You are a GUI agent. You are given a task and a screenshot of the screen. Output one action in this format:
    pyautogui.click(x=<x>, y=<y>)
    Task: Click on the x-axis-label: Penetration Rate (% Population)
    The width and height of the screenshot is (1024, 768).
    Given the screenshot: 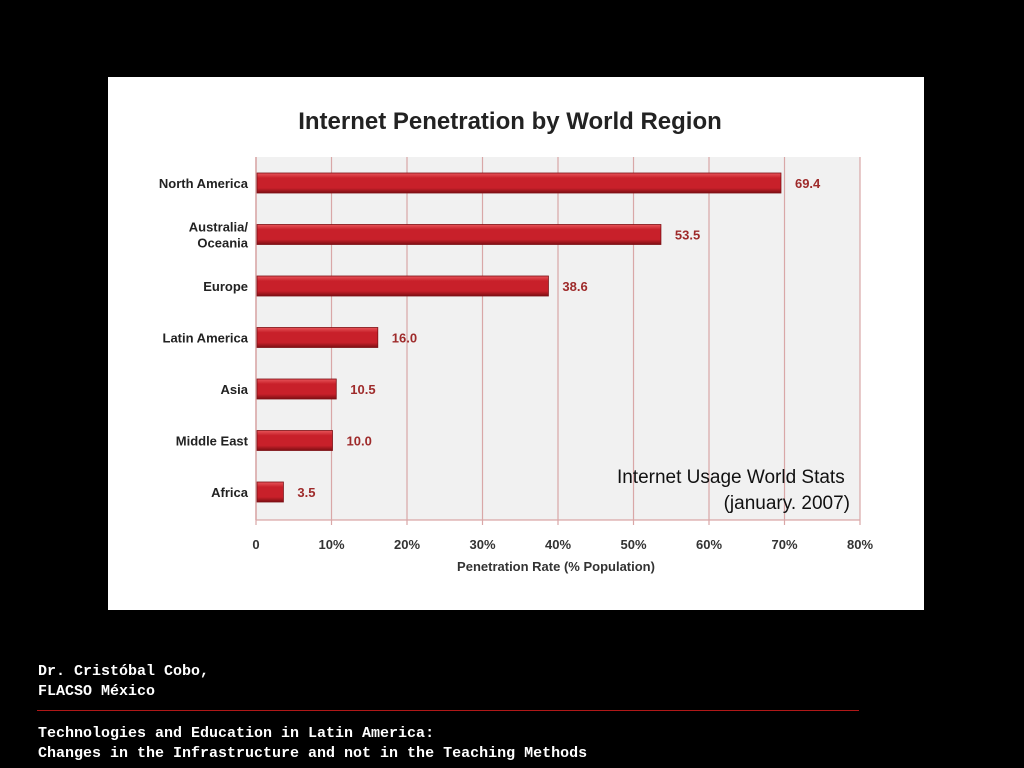 What is the action you would take?
    pyautogui.click(x=556, y=566)
    